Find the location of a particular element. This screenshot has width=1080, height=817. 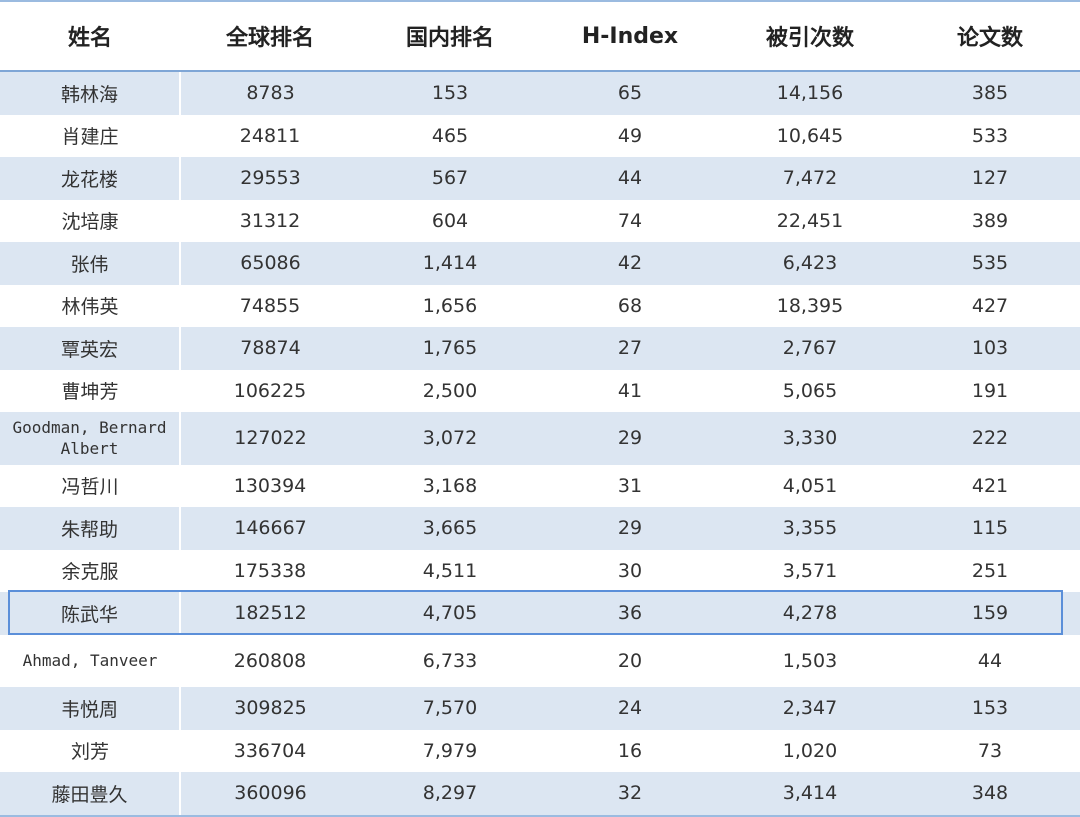

table-row: 龙花楼 29553 567 44 7,472 127 is located at coordinates (540, 178).